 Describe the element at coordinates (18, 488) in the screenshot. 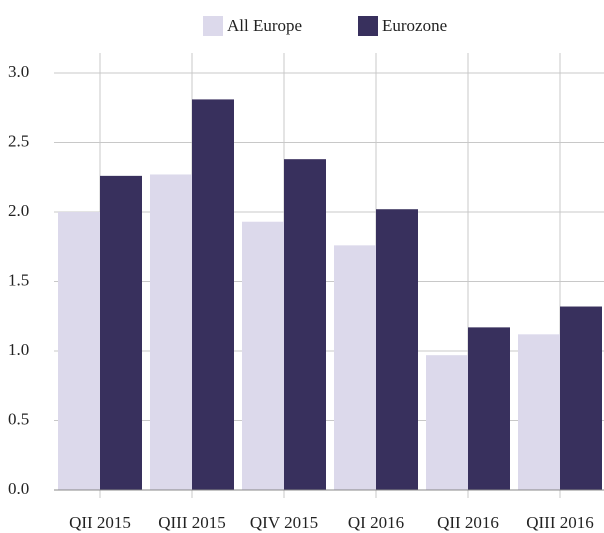

I see `y-tick-label: 0.0` at that location.